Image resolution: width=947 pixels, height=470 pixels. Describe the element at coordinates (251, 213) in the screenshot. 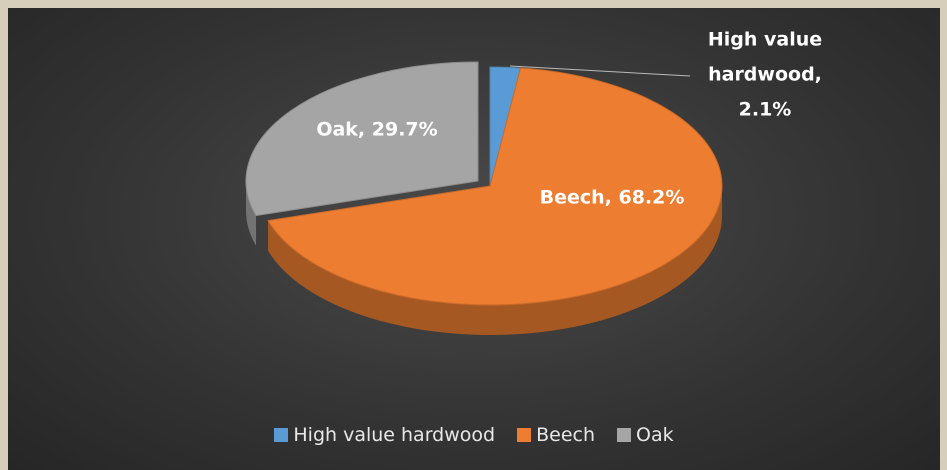

I see `pie-slice-side` at that location.